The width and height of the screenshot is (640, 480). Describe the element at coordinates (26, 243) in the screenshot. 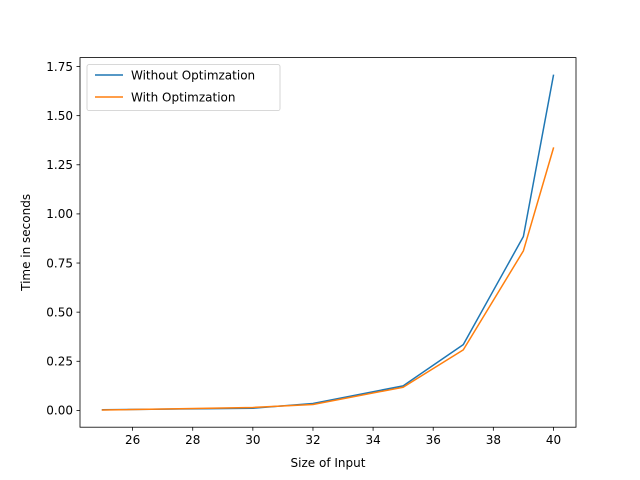

I see `y-axis-label: Time in seconds` at that location.